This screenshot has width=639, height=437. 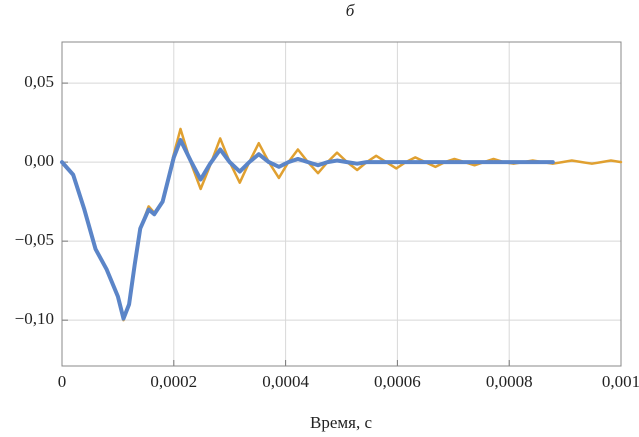 What do you see at coordinates (62, 381) in the screenshot?
I see `x-tick-label: 0` at bounding box center [62, 381].